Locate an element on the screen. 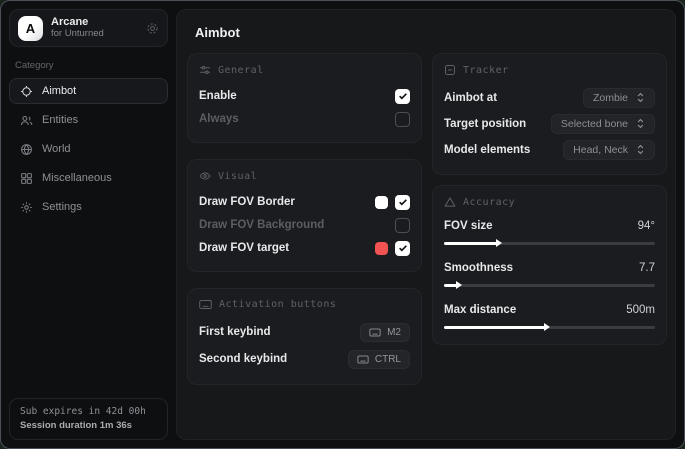 This screenshot has height=449, width=685. brand-card: A Arcane for Unturned is located at coordinates (88, 28).